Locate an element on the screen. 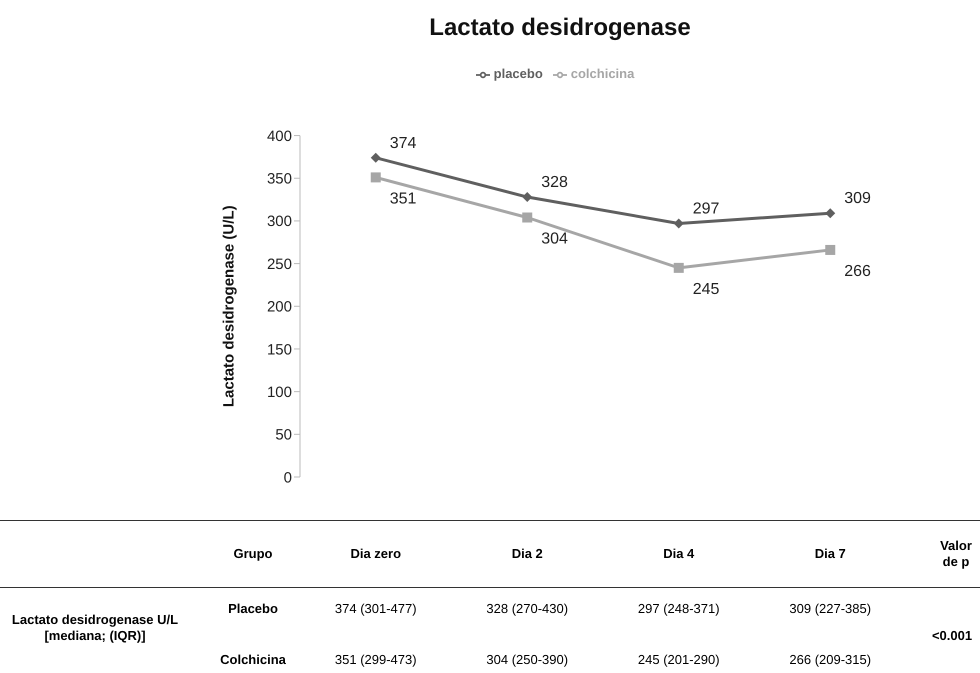 The height and width of the screenshot is (673, 980). y-axis-title: Lactato desidrogenase (U/L) is located at coordinates (229, 306).